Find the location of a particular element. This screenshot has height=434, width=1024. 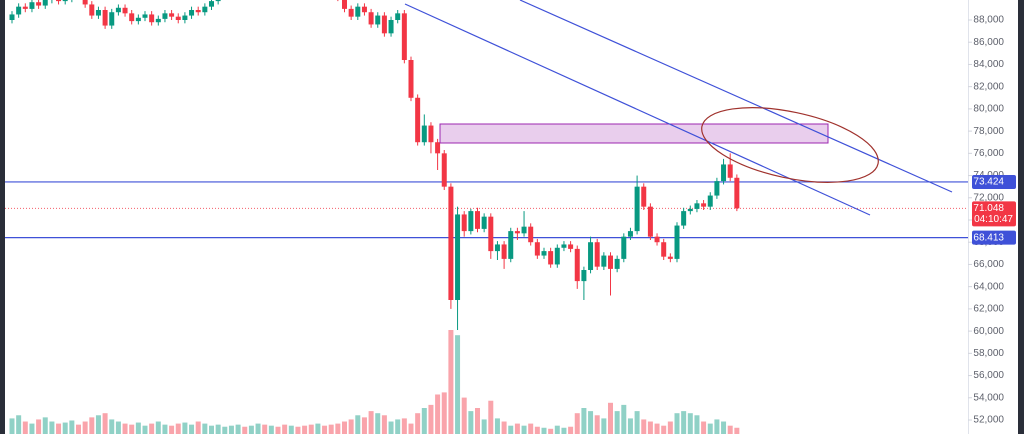

y-tick-label: 76,000 is located at coordinates (988, 153).